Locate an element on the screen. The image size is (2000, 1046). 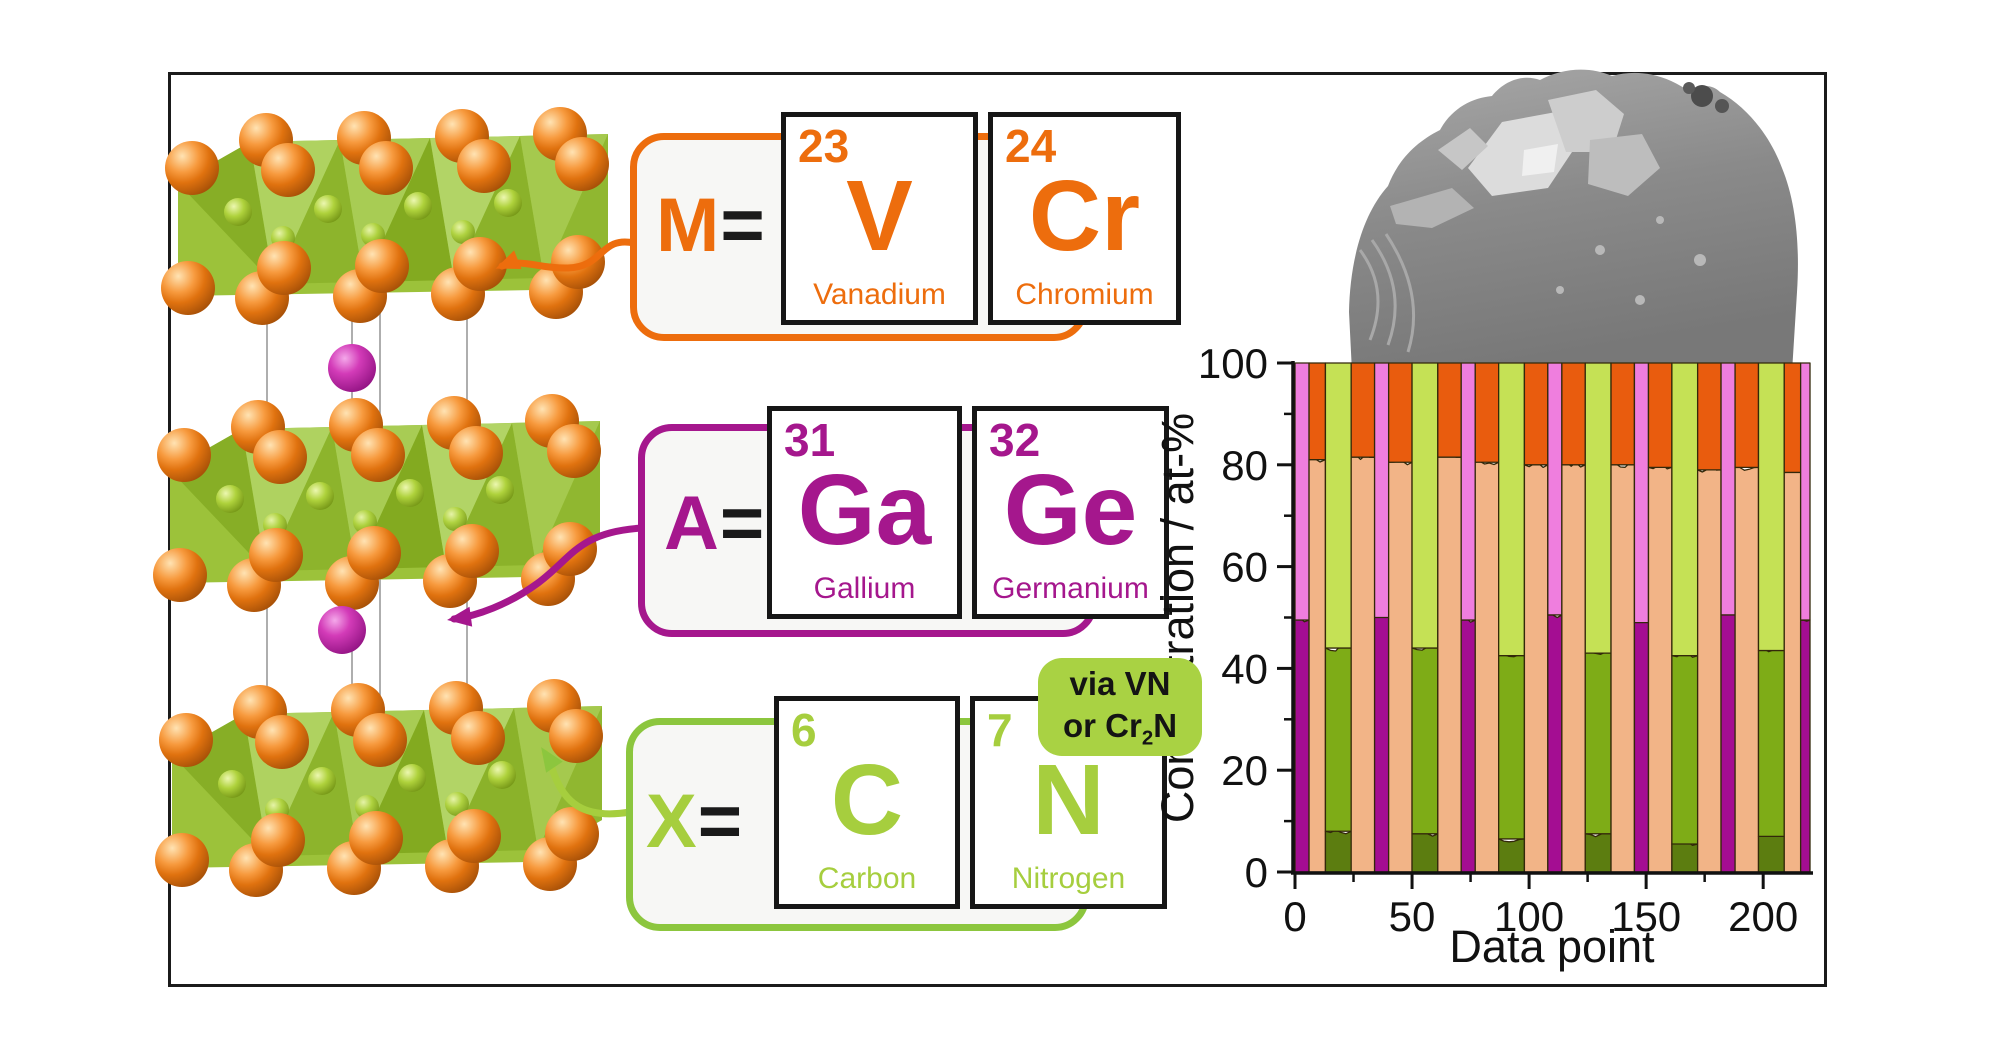
element-symbol: Cr is located at coordinates (1084, 215).